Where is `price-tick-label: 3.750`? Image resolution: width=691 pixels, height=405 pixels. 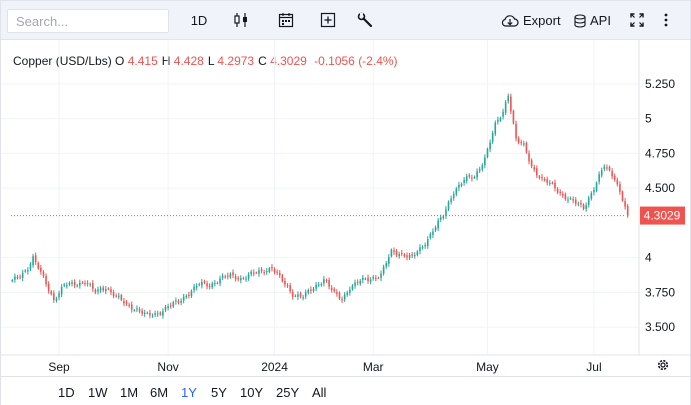 price-tick-label: 3.750 is located at coordinates (660, 292).